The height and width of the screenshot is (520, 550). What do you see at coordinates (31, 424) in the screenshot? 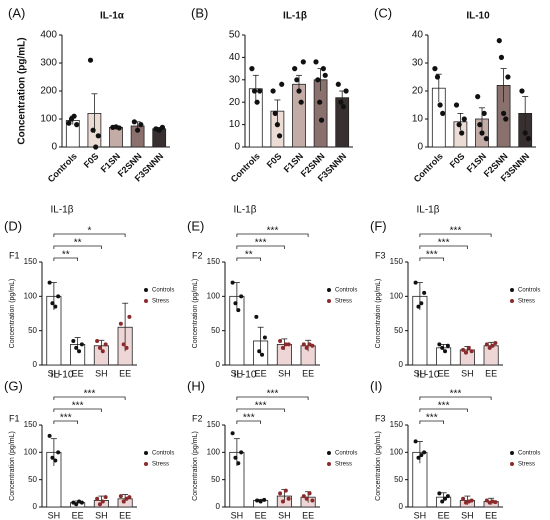
I see `y-tick-label: 150` at bounding box center [31, 424].